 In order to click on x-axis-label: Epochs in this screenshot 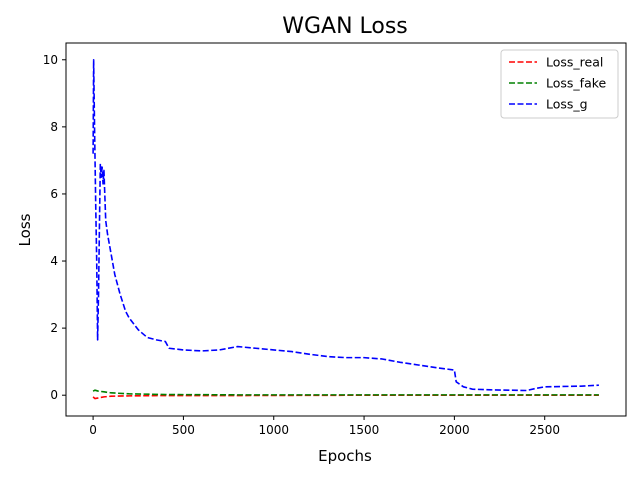, I will do `click(345, 456)`.